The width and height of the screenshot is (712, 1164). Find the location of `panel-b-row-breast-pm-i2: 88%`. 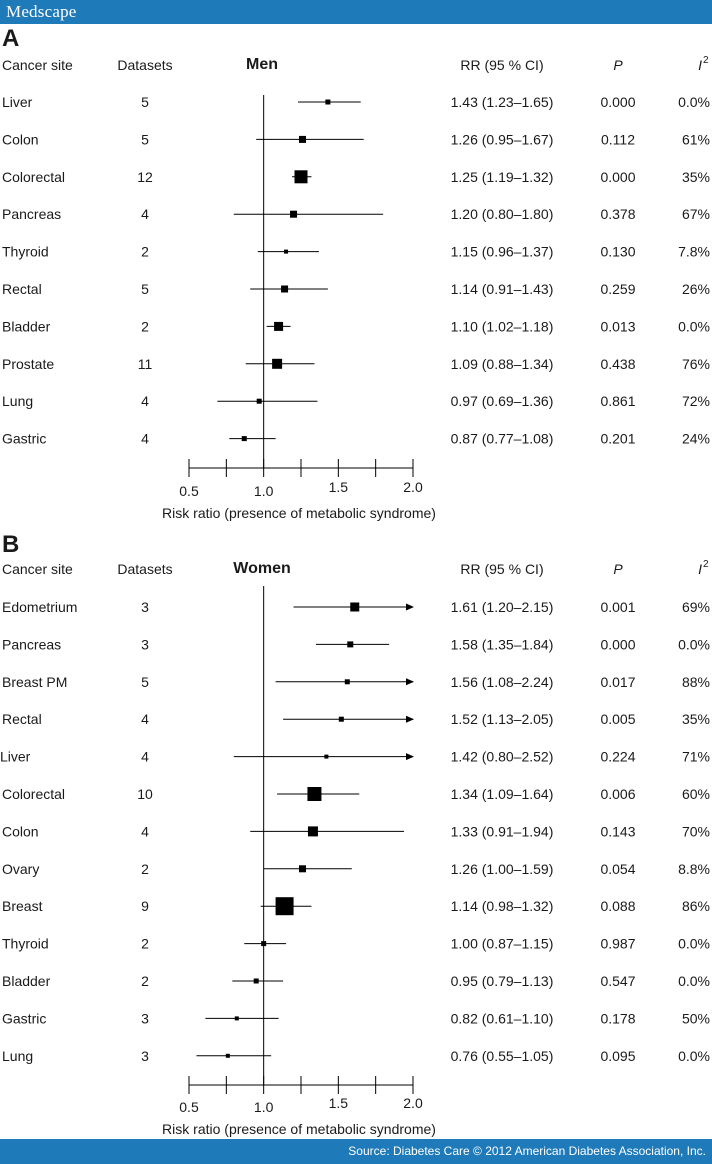

panel-b-row-breast-pm-i2: 88% is located at coordinates (696, 682).